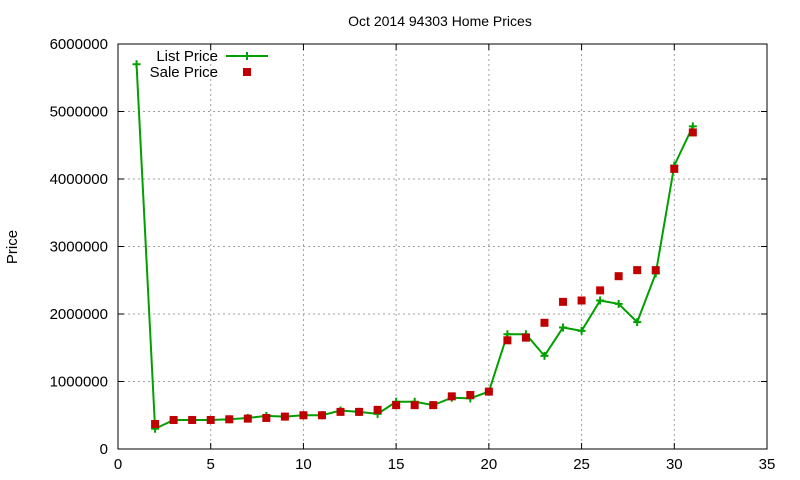  I want to click on y-tick-label: 1000000, so click(79, 382).